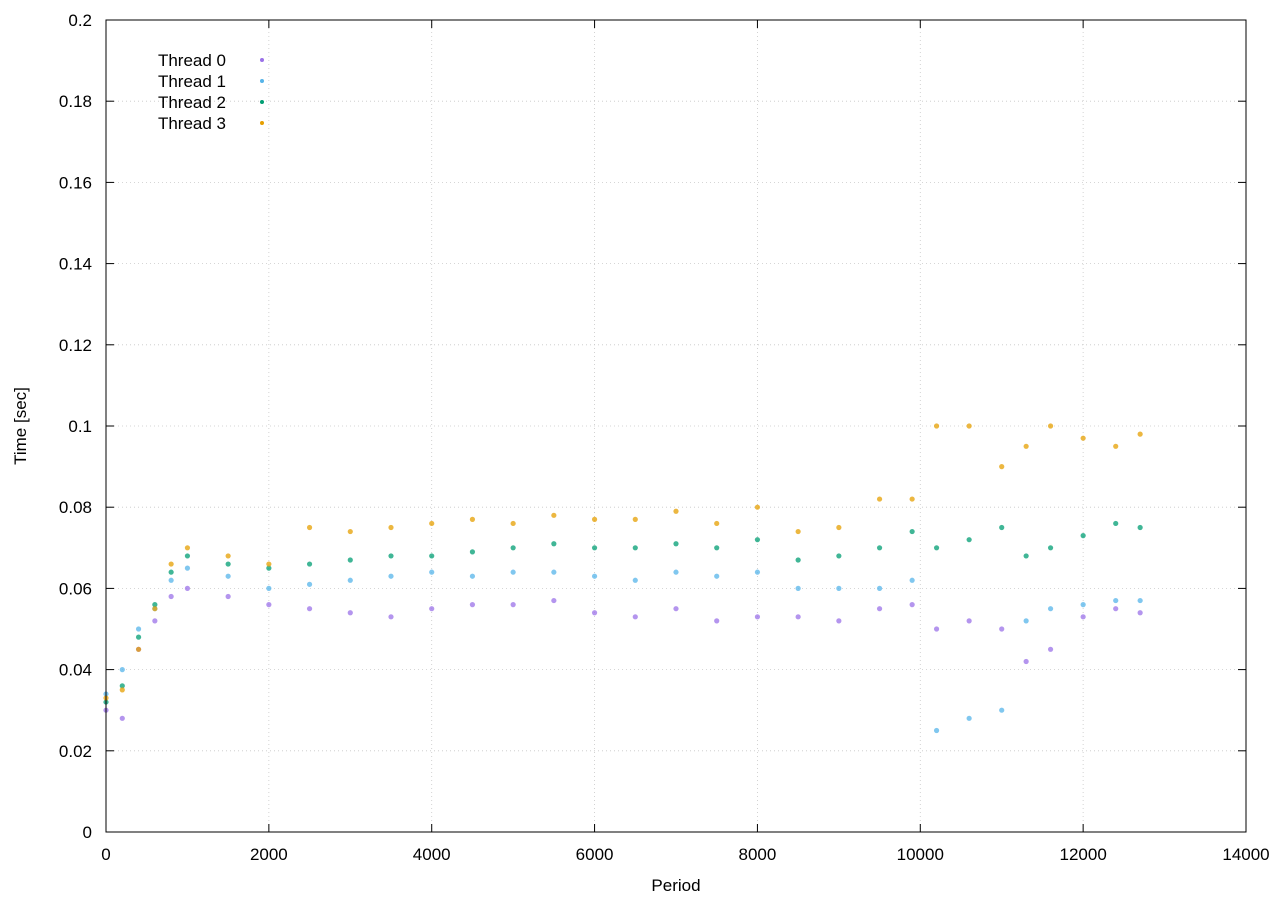 This screenshot has width=1280, height=901. Describe the element at coordinates (432, 854) in the screenshot. I see `x-tick-label: 4000` at that location.